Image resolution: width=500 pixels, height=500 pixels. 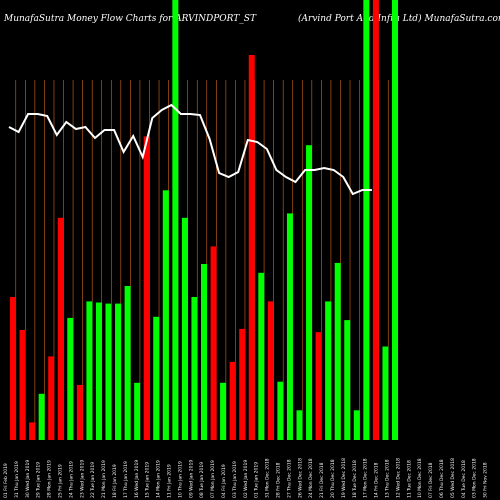 What do you see at coordinates (366, 478) in the screenshot?
I see `x-tick-label: 17 Mon Dec 2018` at bounding box center [366, 478].